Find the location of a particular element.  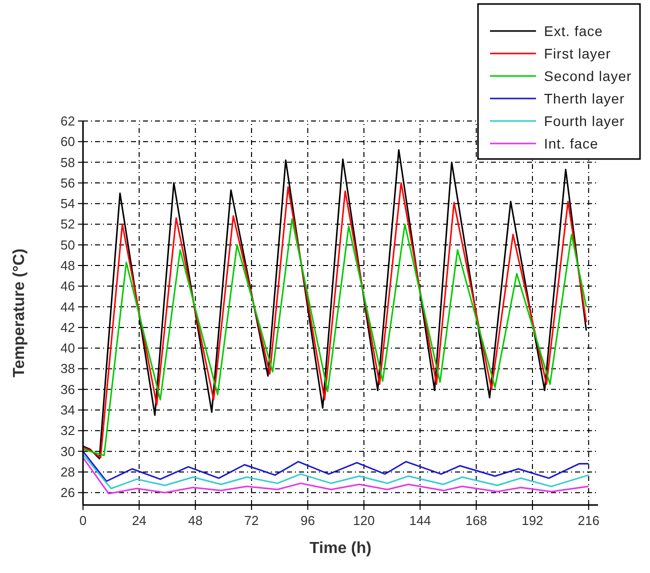

x-tick-label: 24 is located at coordinates (139, 520).